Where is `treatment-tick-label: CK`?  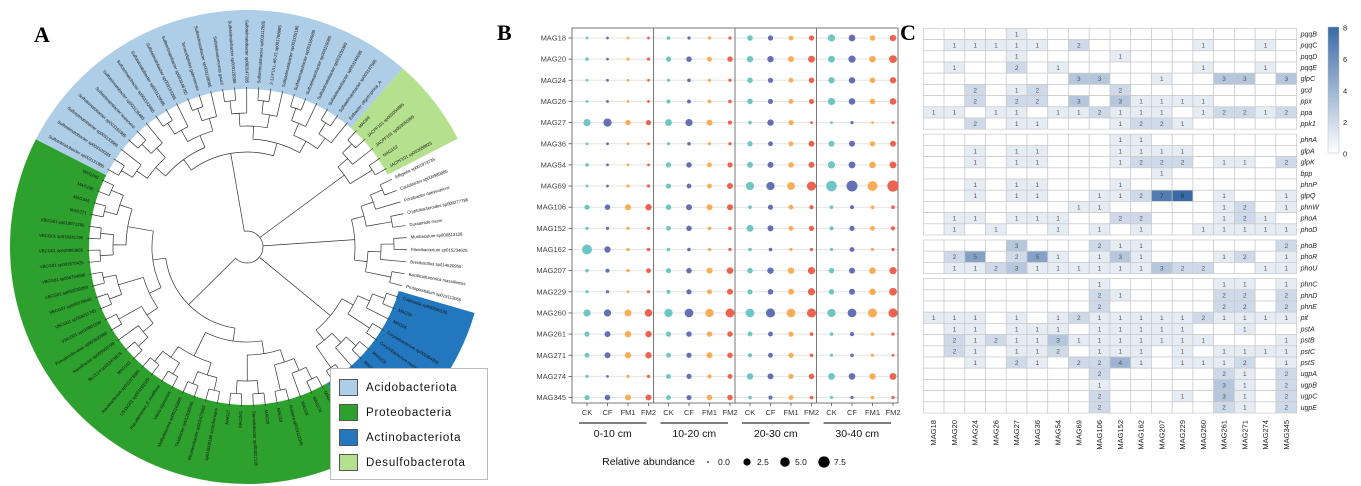 treatment-tick-label: CK is located at coordinates (831, 412).